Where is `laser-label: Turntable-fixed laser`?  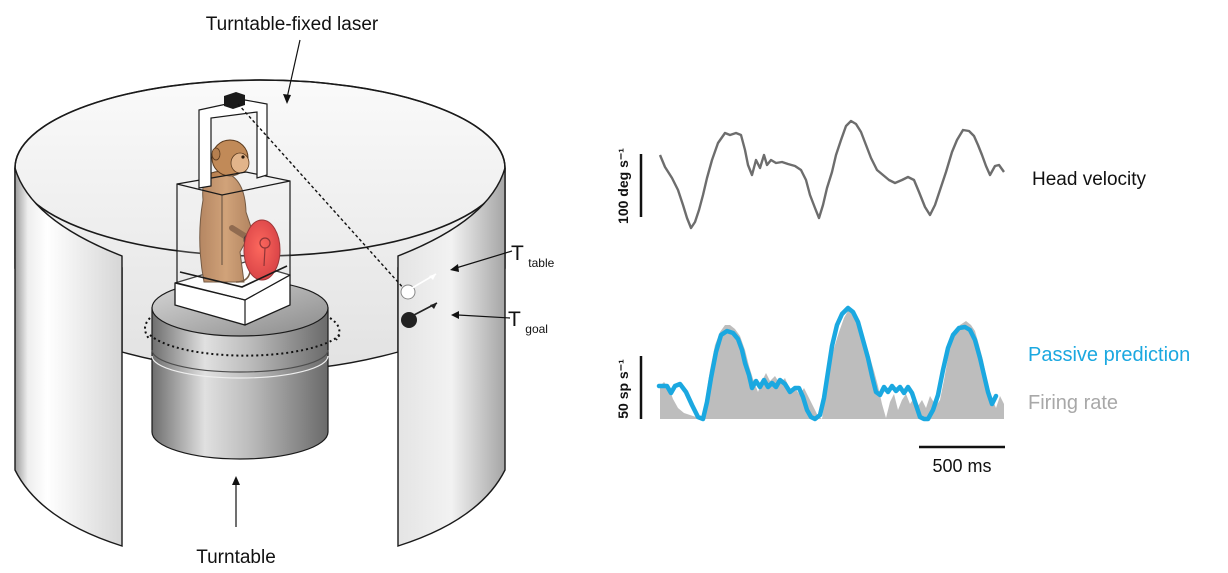
laser-label: Turntable-fixed laser is located at coordinates (292, 24).